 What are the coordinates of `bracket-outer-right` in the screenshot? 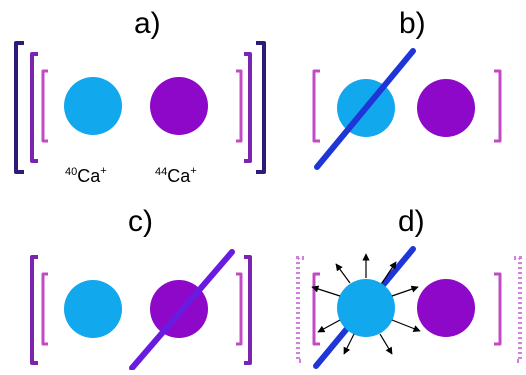 It's located at (261, 107).